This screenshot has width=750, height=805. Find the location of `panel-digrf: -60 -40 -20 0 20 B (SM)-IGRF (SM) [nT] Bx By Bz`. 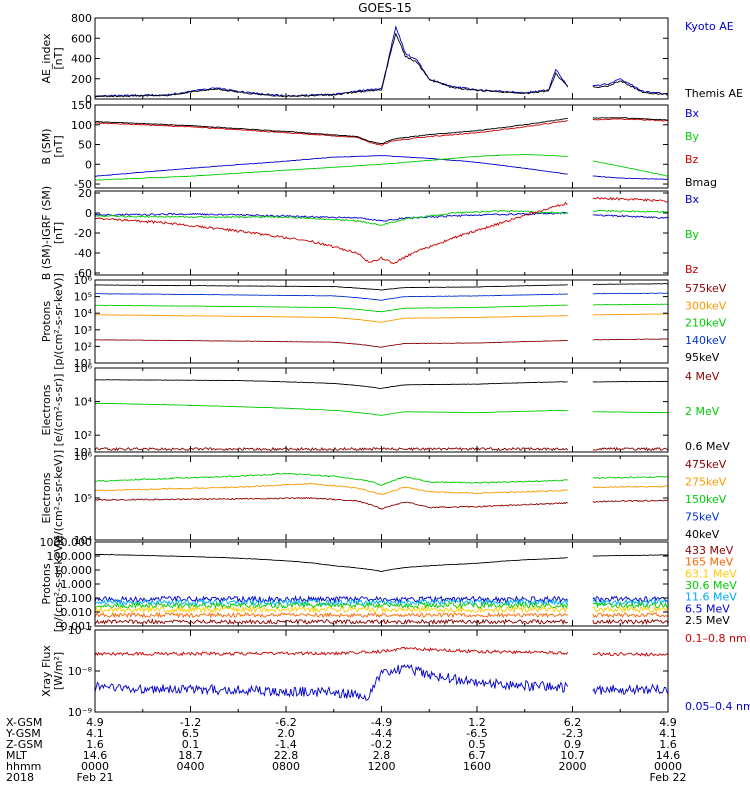

panel-digrf: -60 -40 -20 0 20 B (SM)-IGRF (SM) [nT] Bx By Bz is located at coordinates (370, 233).